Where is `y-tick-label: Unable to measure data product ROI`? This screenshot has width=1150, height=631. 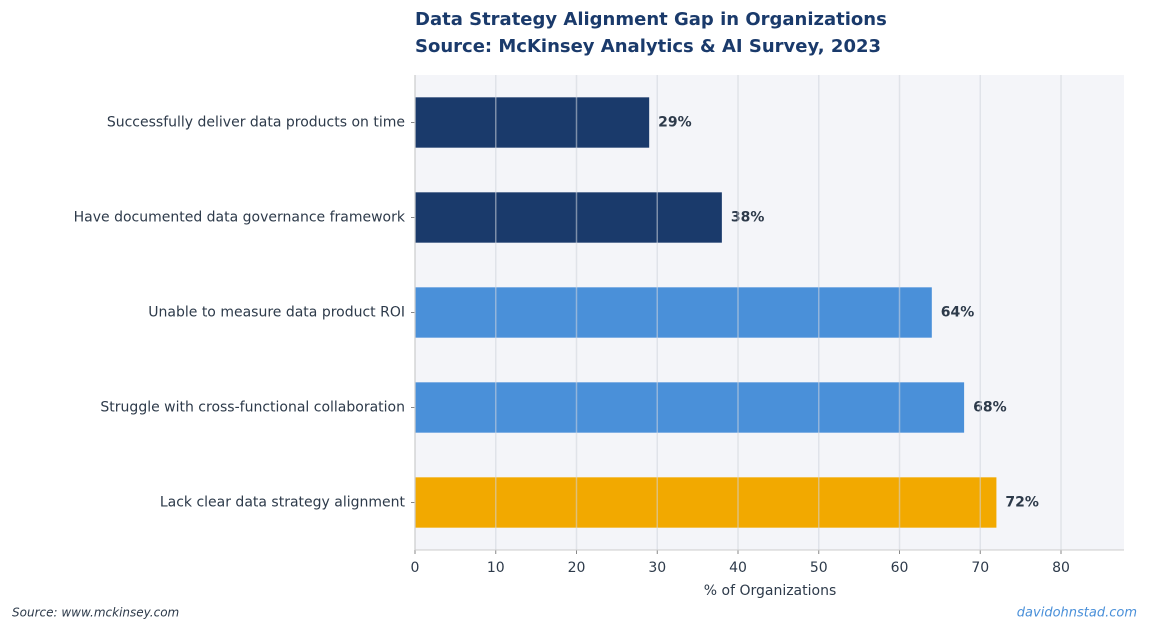 y-tick-label: Unable to measure data product ROI is located at coordinates (276, 313).